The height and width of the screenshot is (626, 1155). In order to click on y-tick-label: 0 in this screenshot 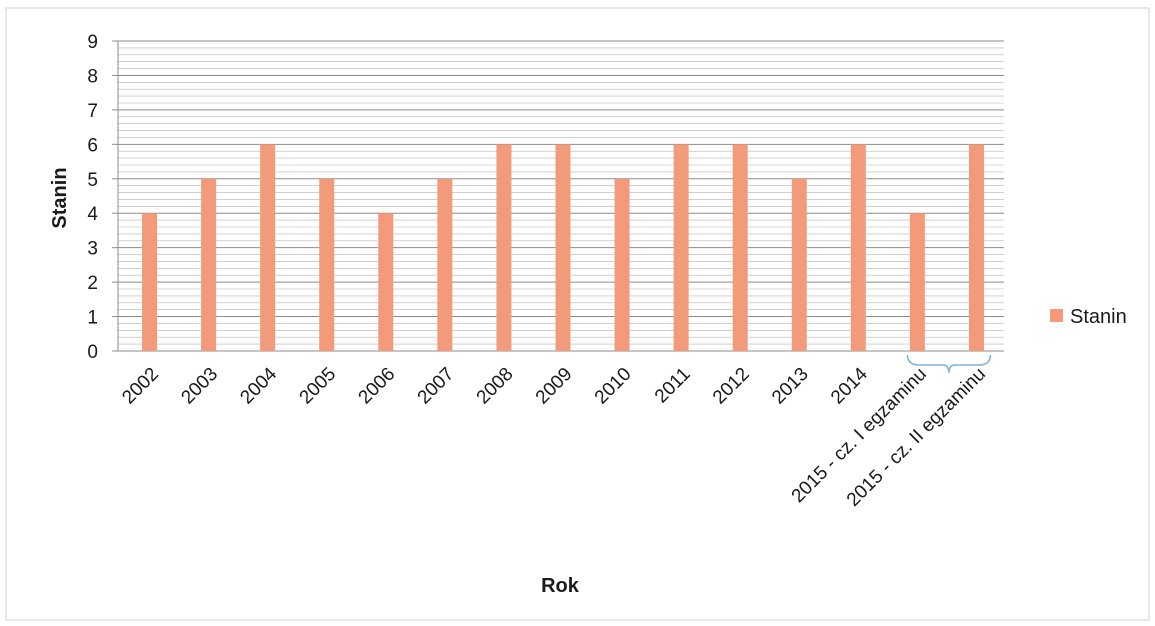, I will do `click(92, 352)`.